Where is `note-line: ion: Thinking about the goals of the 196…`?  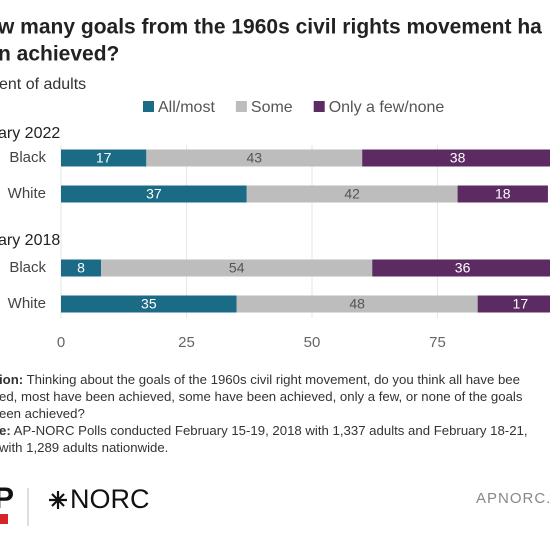
note-line: ion: Thinking about the goals of the 196… is located at coordinates (260, 379).